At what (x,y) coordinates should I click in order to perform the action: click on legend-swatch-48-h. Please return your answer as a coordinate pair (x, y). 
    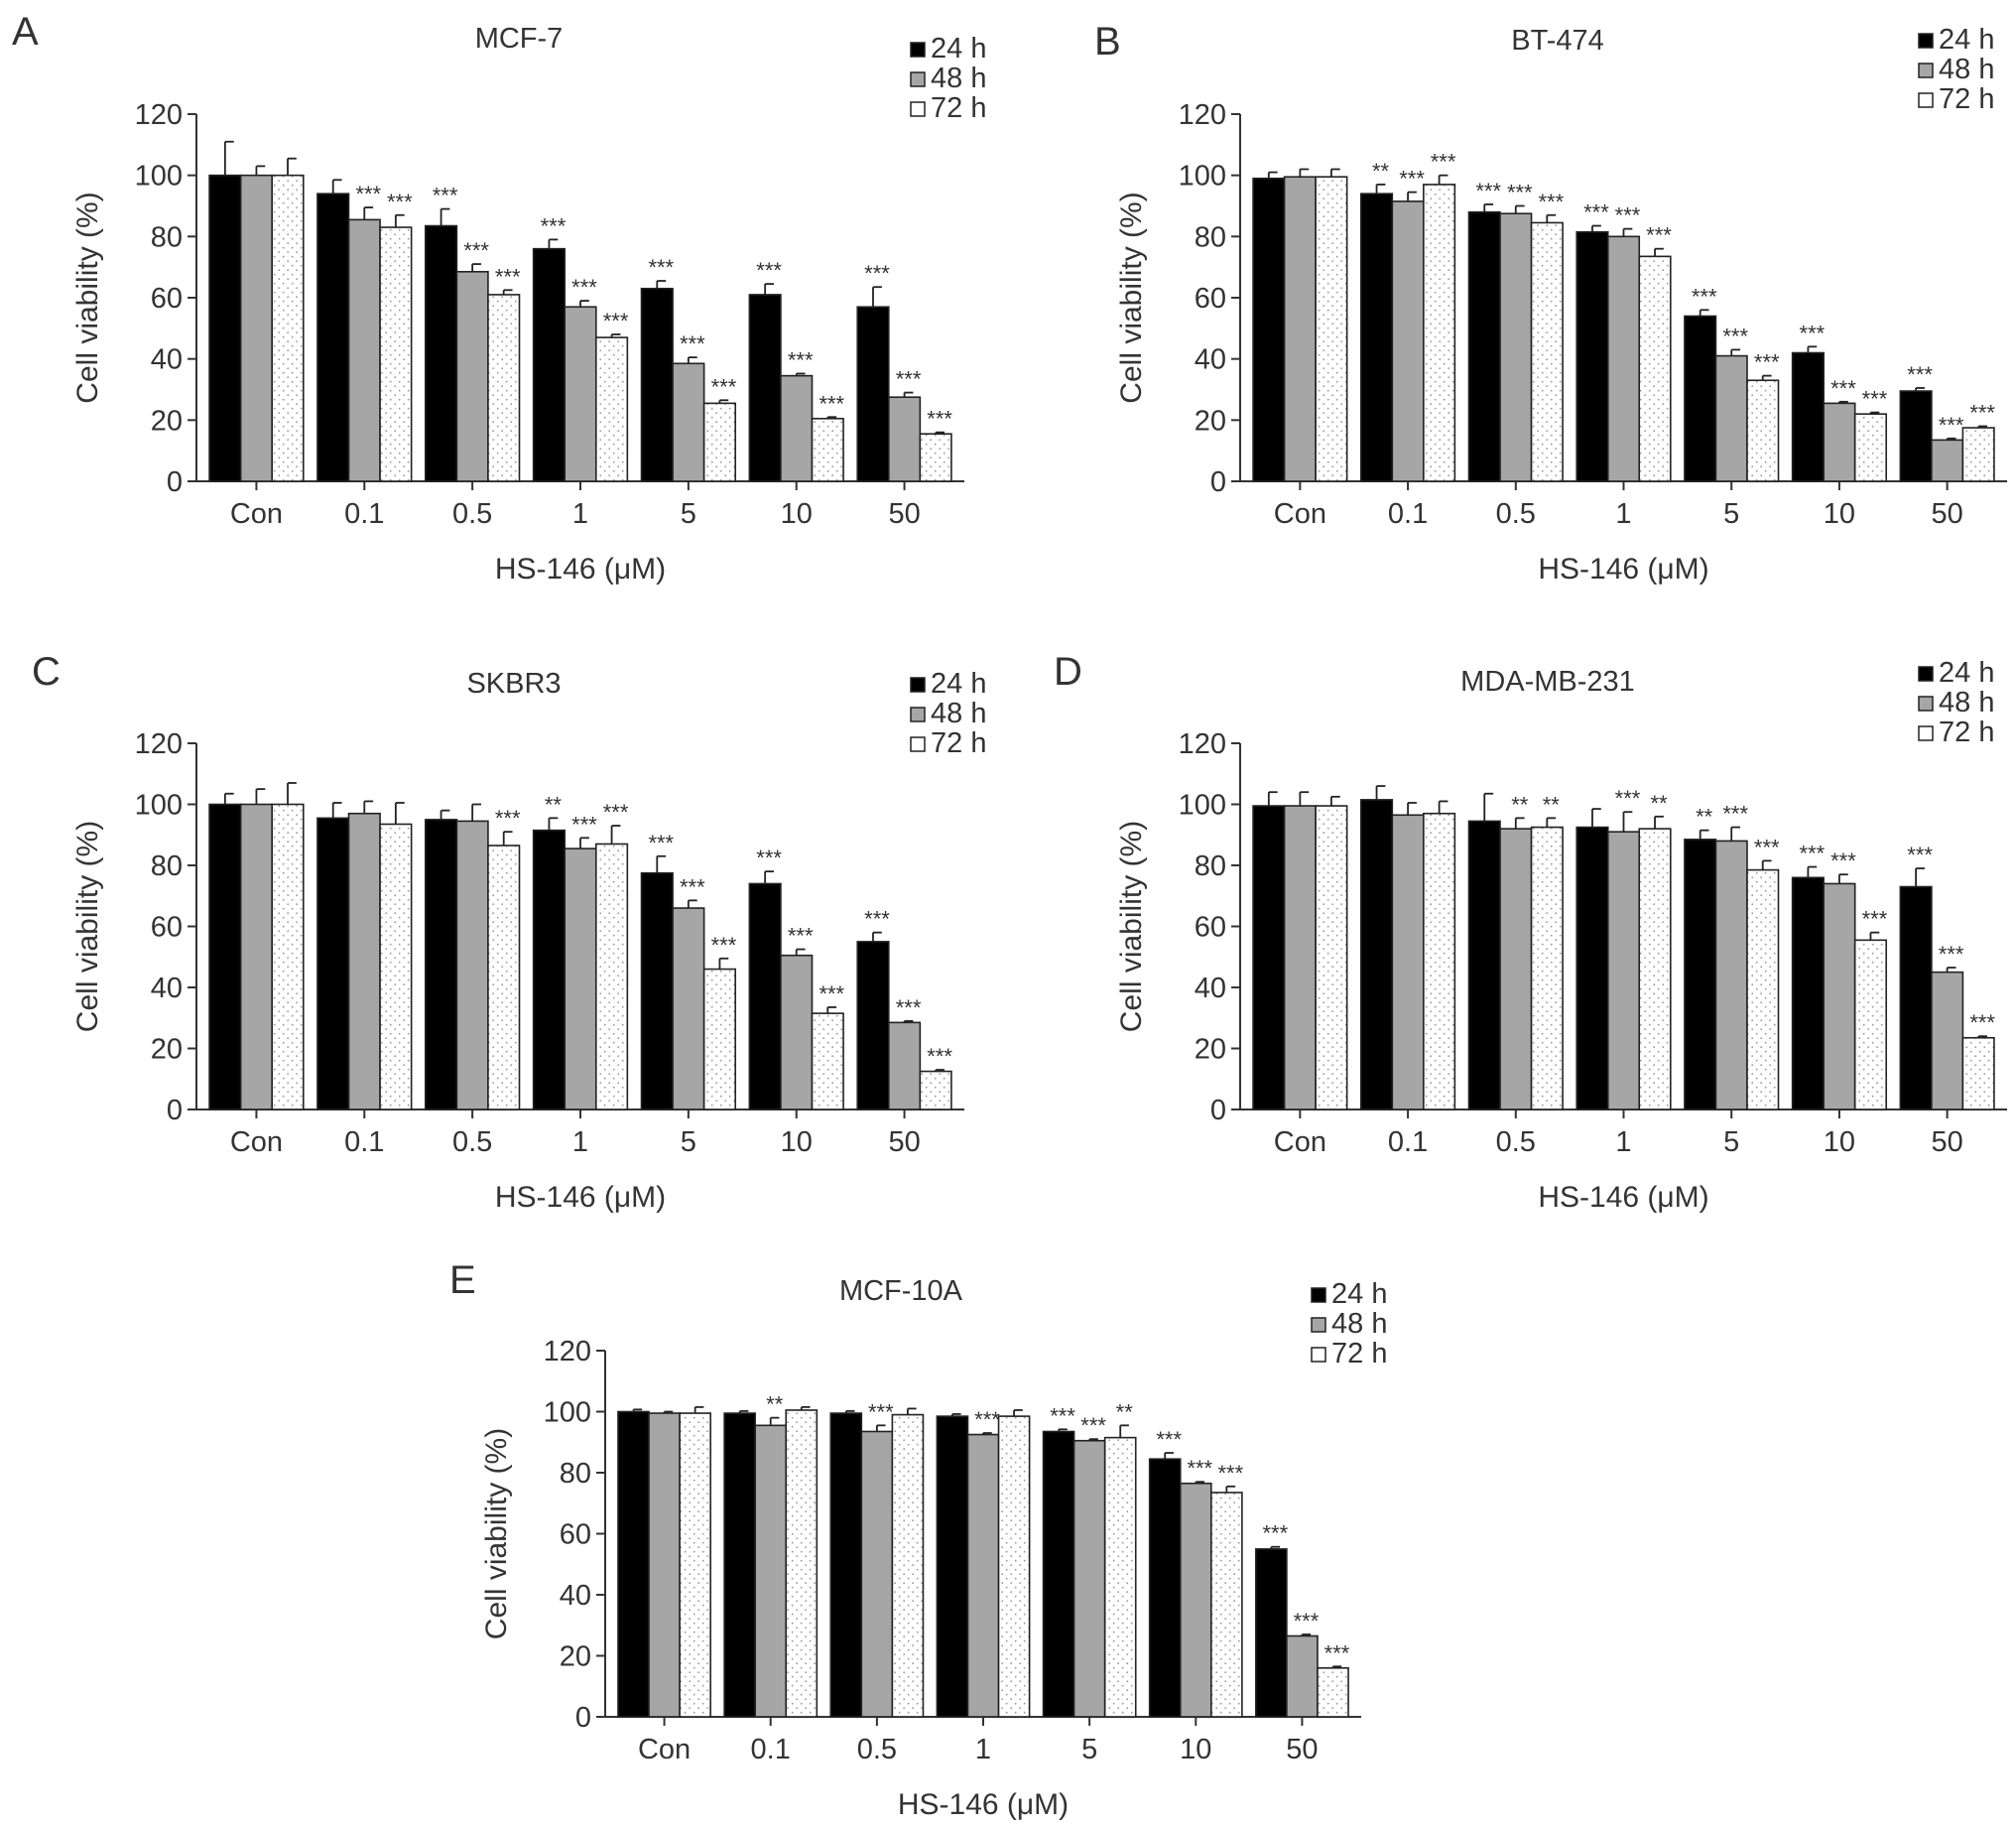
    Looking at the image, I should click on (1926, 70).